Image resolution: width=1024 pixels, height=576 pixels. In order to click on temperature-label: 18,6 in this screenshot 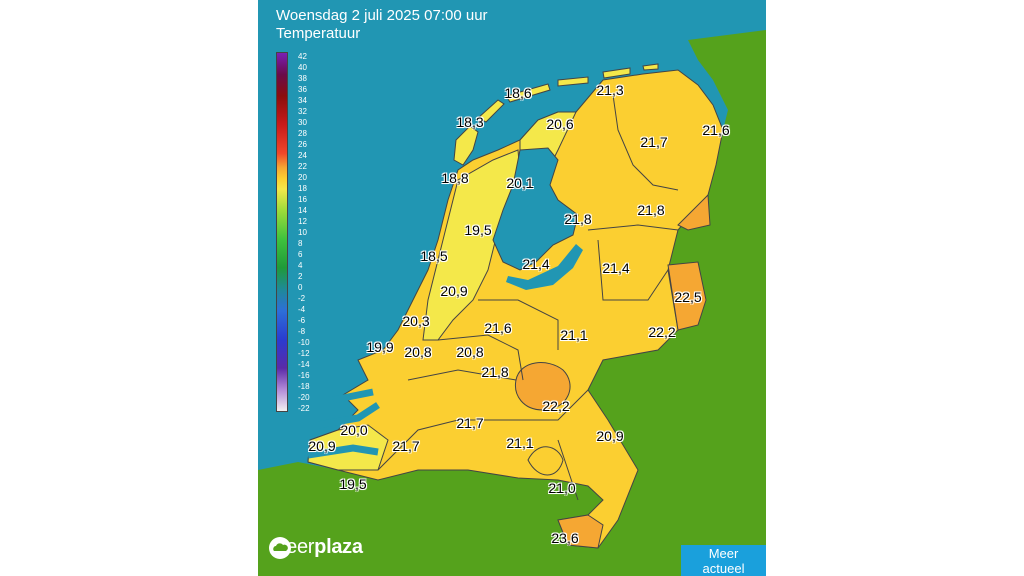, I will do `click(518, 93)`.